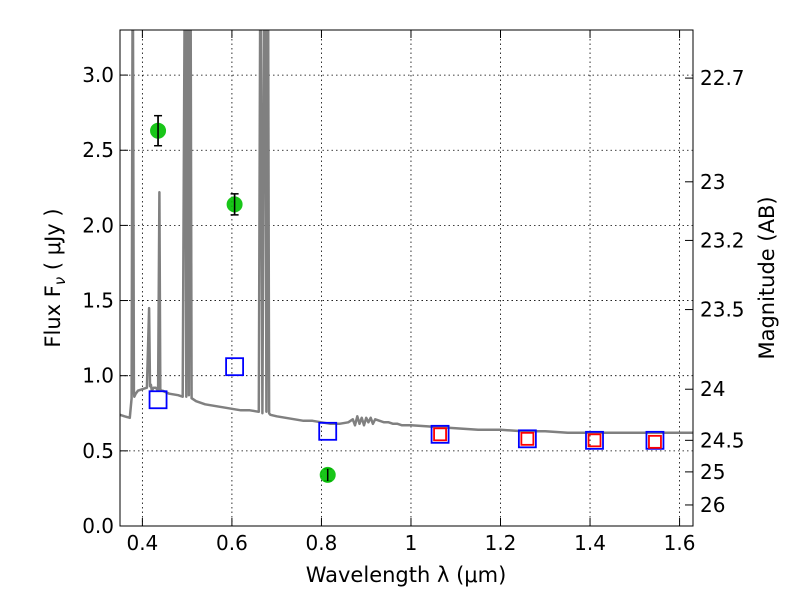  Describe the element at coordinates (722, 440) in the screenshot. I see `right-tick-label: 24.5` at that location.